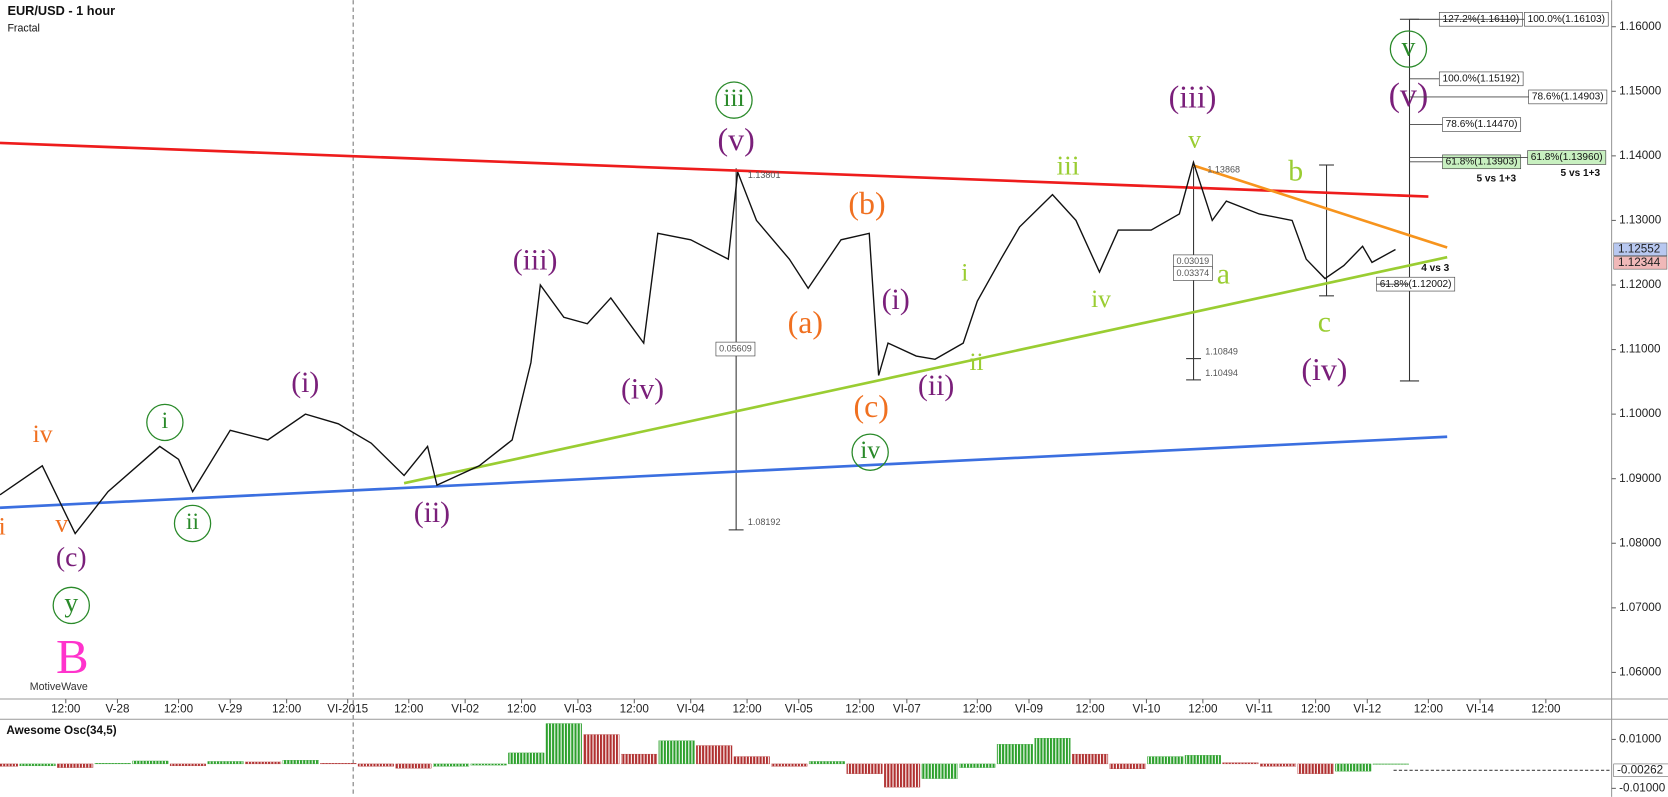 The height and width of the screenshot is (797, 1668). I want to click on osc-last-tag, so click(1640, 770).